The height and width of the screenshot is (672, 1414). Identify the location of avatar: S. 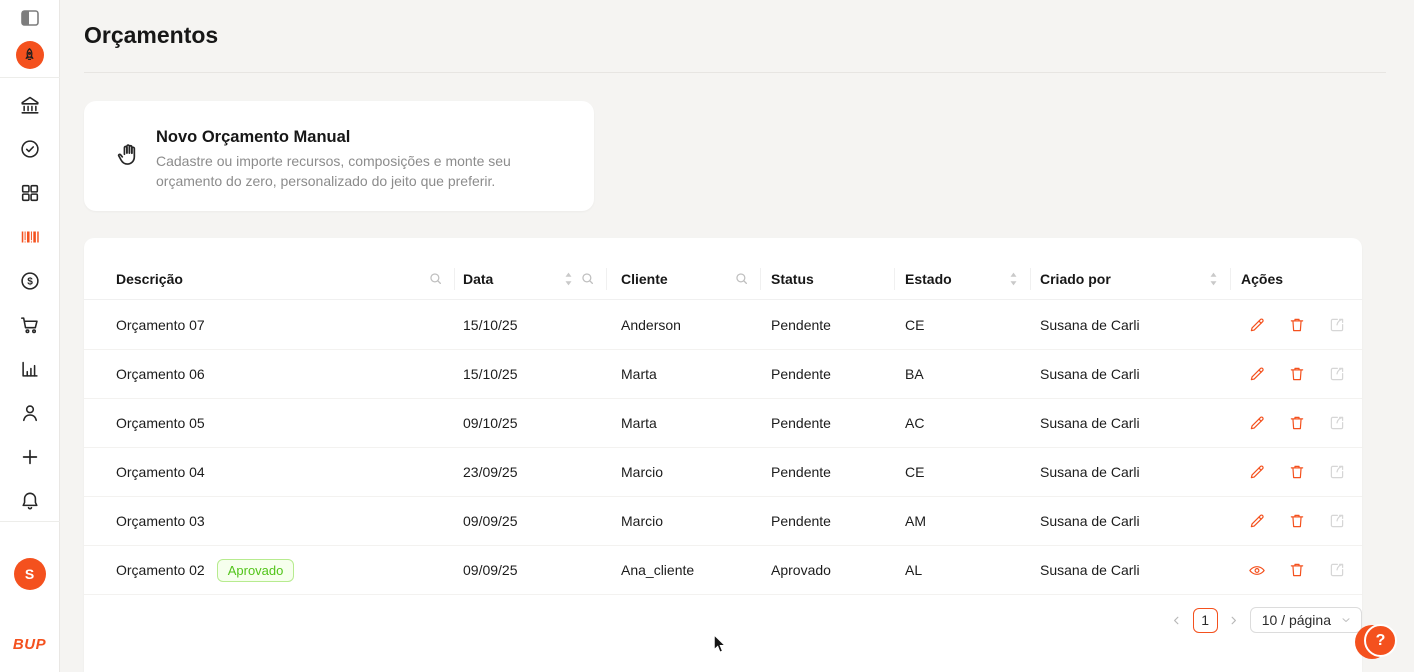
(29, 574).